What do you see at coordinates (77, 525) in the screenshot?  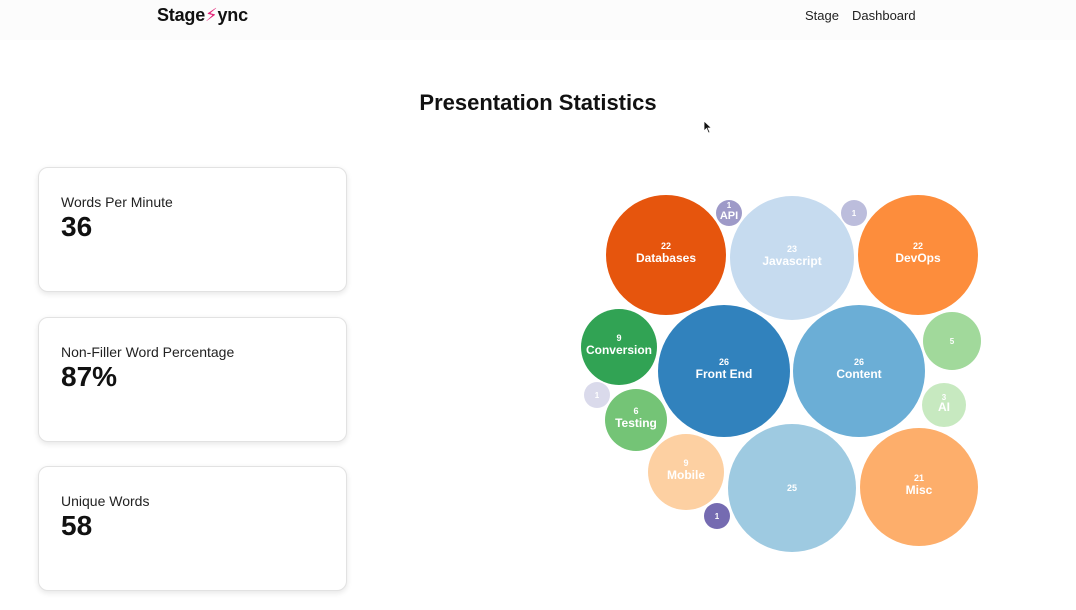 I see `stat-value: 58` at bounding box center [77, 525].